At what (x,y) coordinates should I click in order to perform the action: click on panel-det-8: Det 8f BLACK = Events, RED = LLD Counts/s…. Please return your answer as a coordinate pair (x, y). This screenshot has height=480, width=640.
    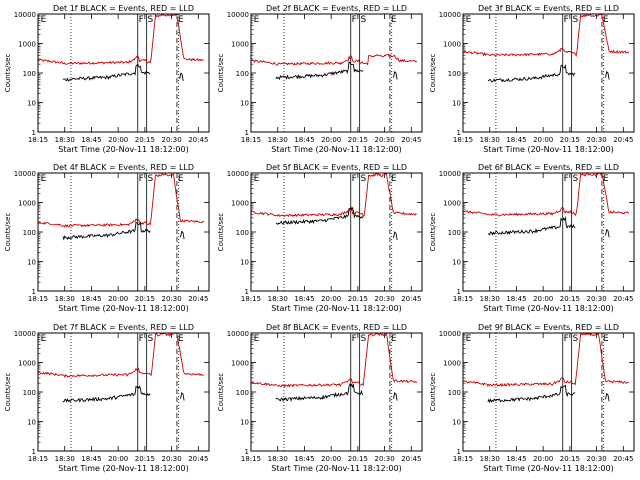
    Looking at the image, I should click on (320, 398).